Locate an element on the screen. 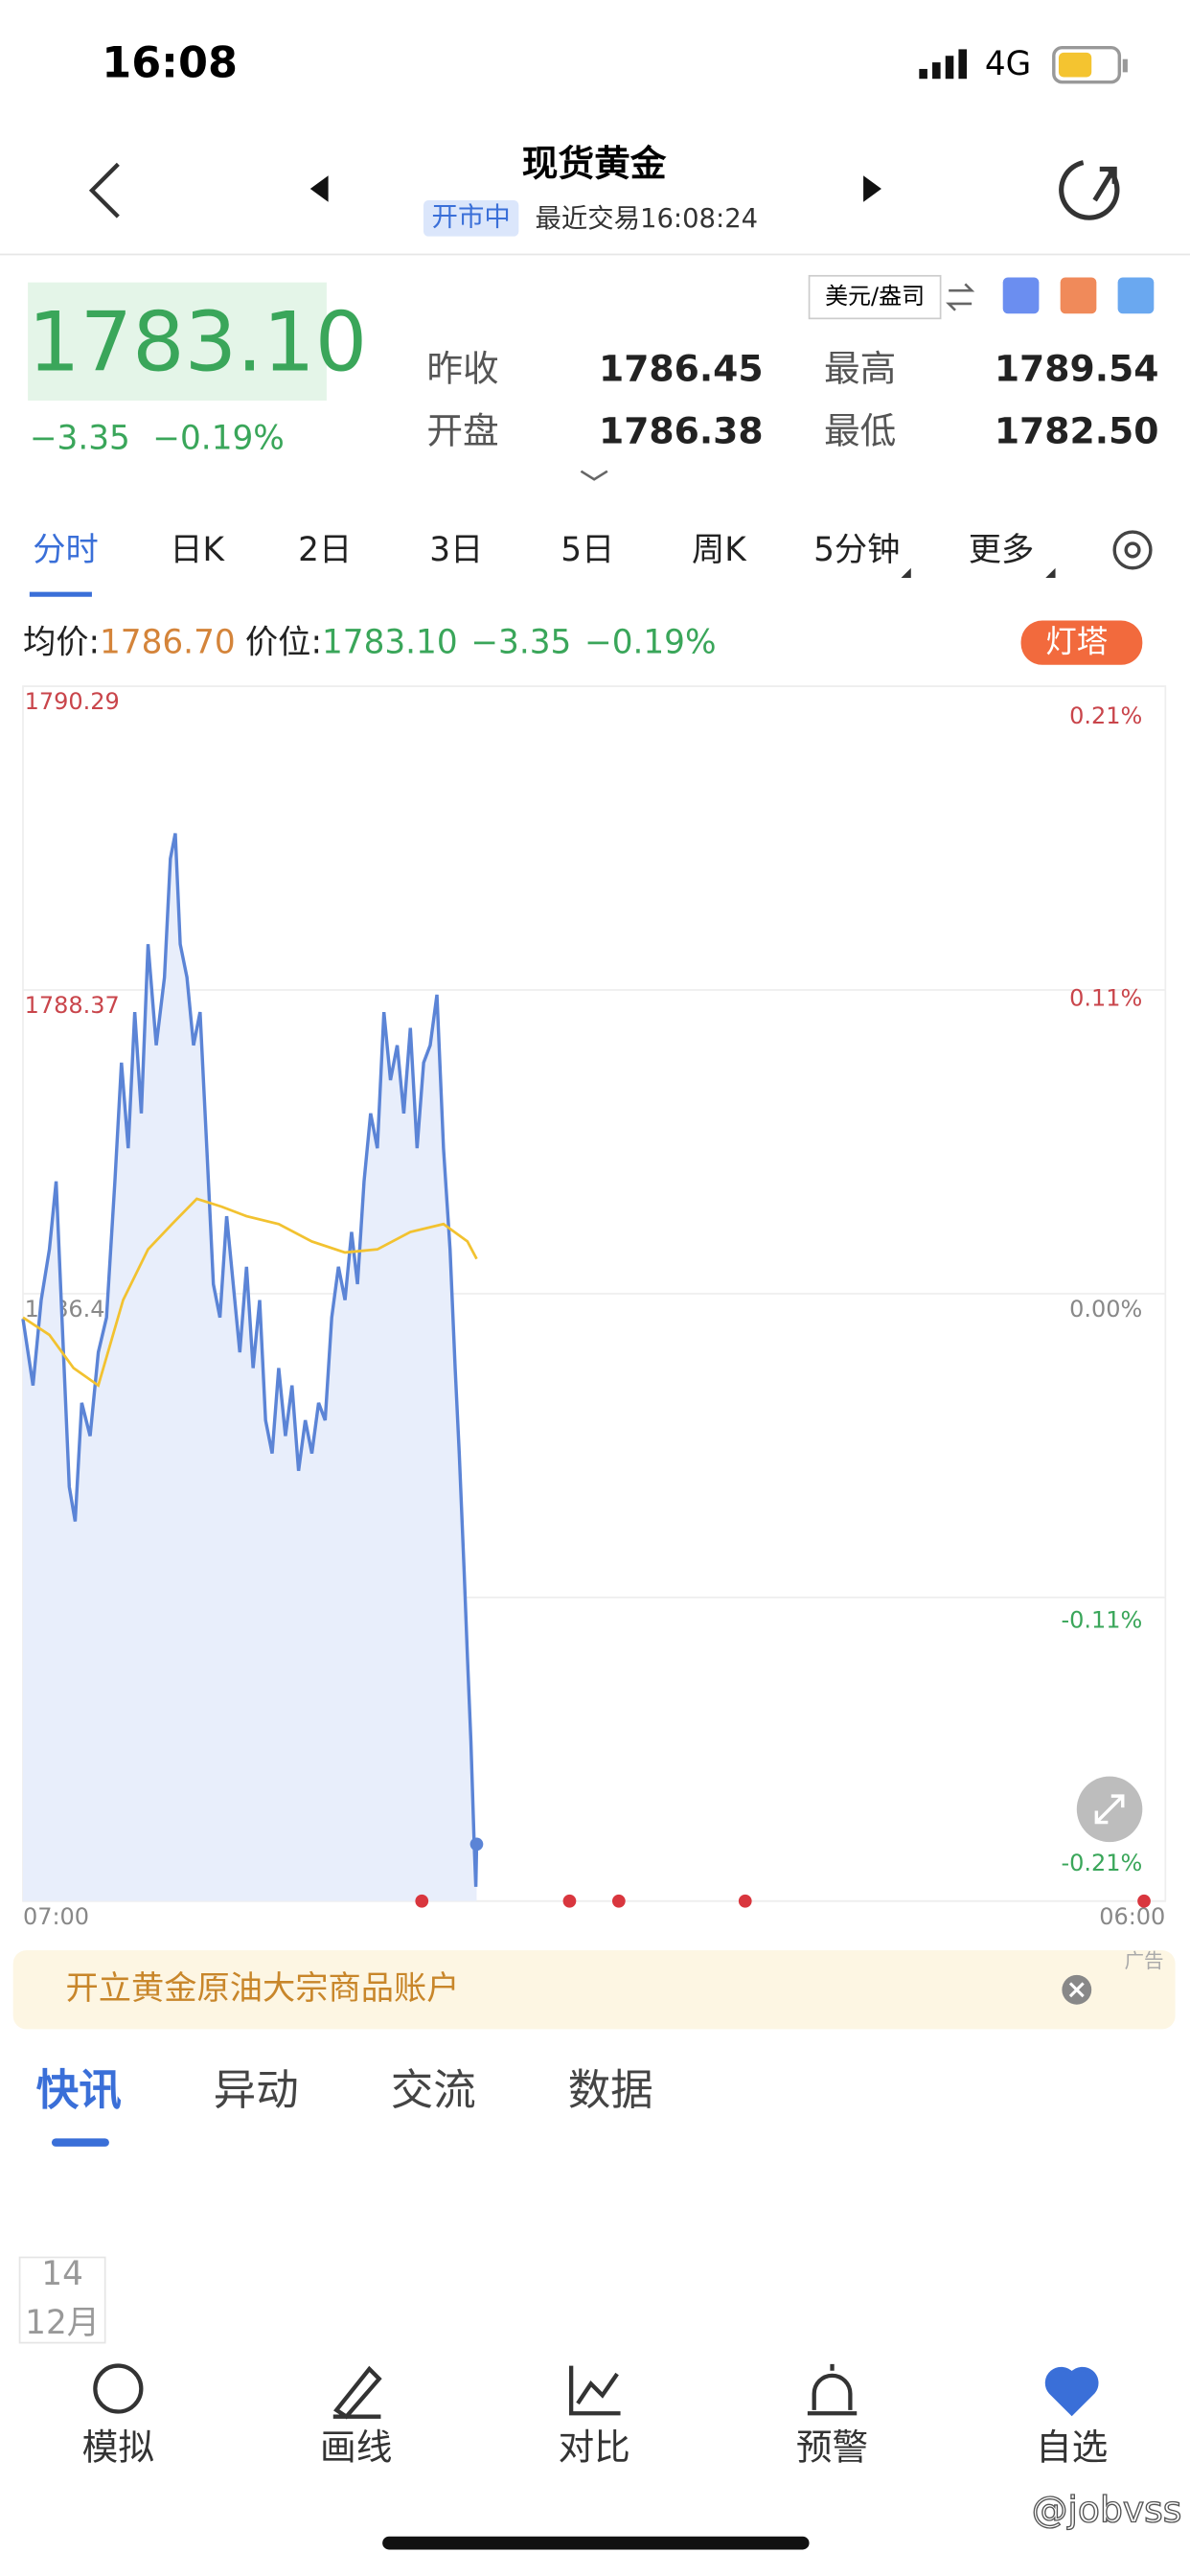 The height and width of the screenshot is (2576, 1190). last-point is located at coordinates (476, 1844).